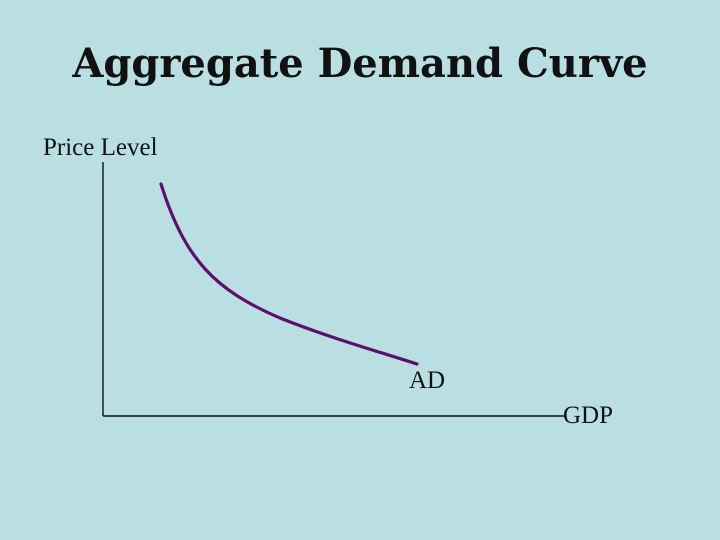 This screenshot has height=540, width=720. What do you see at coordinates (100, 147) in the screenshot?
I see `y-axis-label: Price Level` at bounding box center [100, 147].